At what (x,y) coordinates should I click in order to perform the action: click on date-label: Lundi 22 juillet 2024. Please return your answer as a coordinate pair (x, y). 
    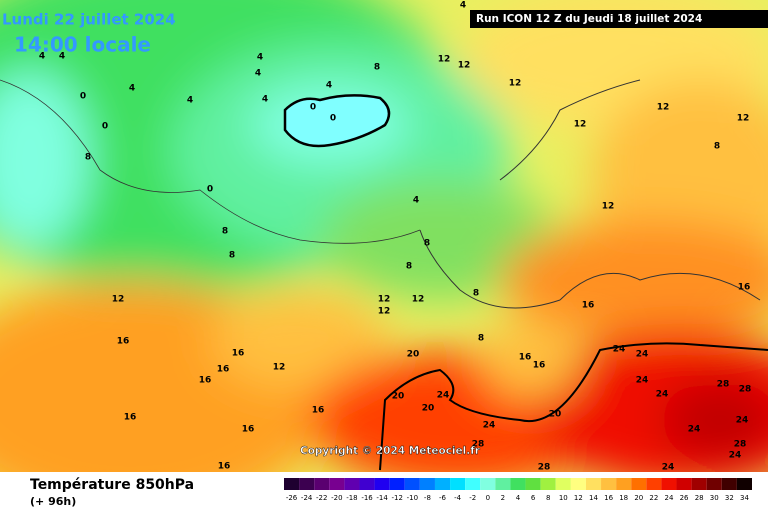
    Looking at the image, I should click on (89, 20).